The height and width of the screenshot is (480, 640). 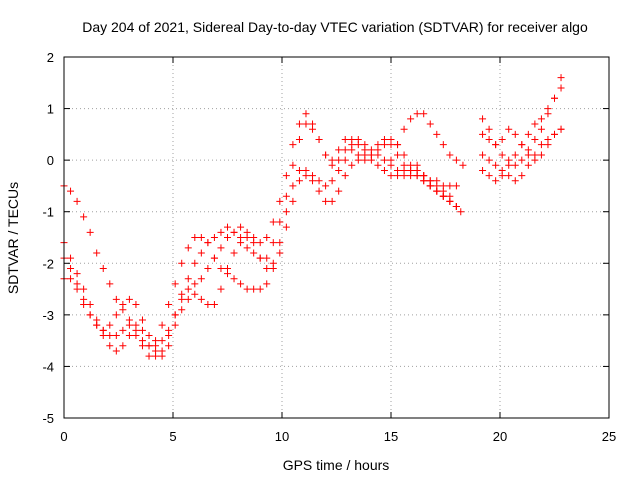 I want to click on x-axis-label: GPS time / hours, so click(x=336, y=465).